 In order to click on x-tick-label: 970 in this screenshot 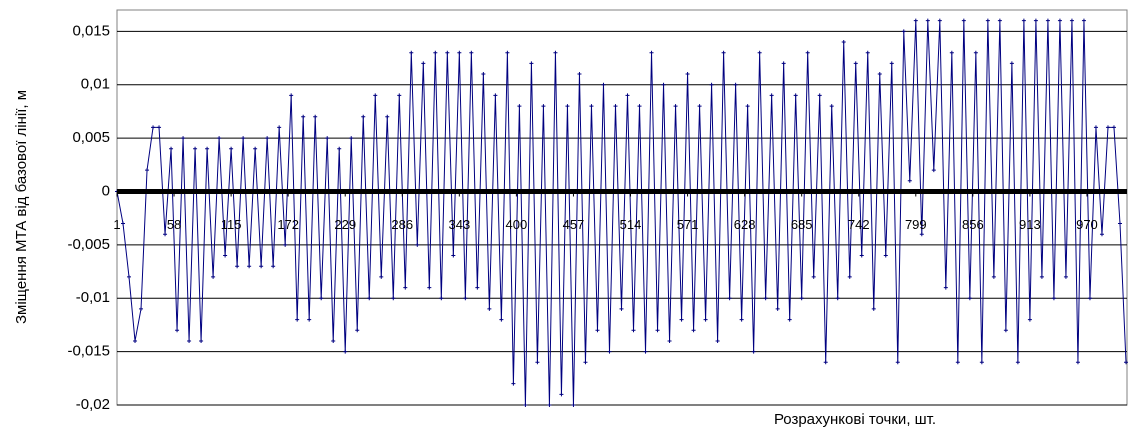, I will do `click(1087, 224)`.